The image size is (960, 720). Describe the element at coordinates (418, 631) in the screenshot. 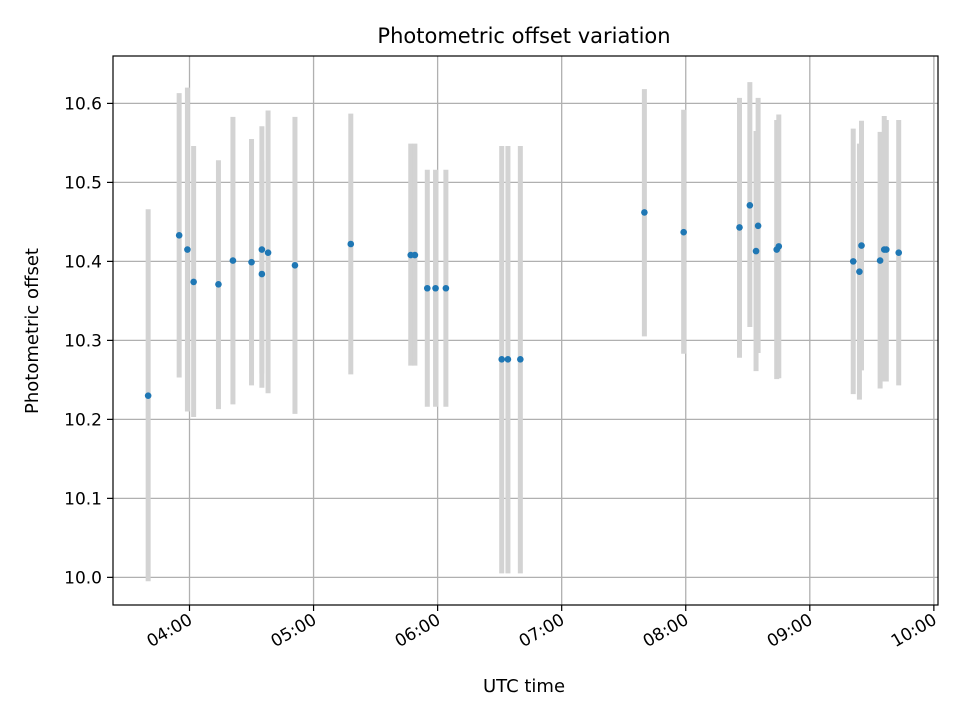

I see `x-tick-label: 06:00` at that location.